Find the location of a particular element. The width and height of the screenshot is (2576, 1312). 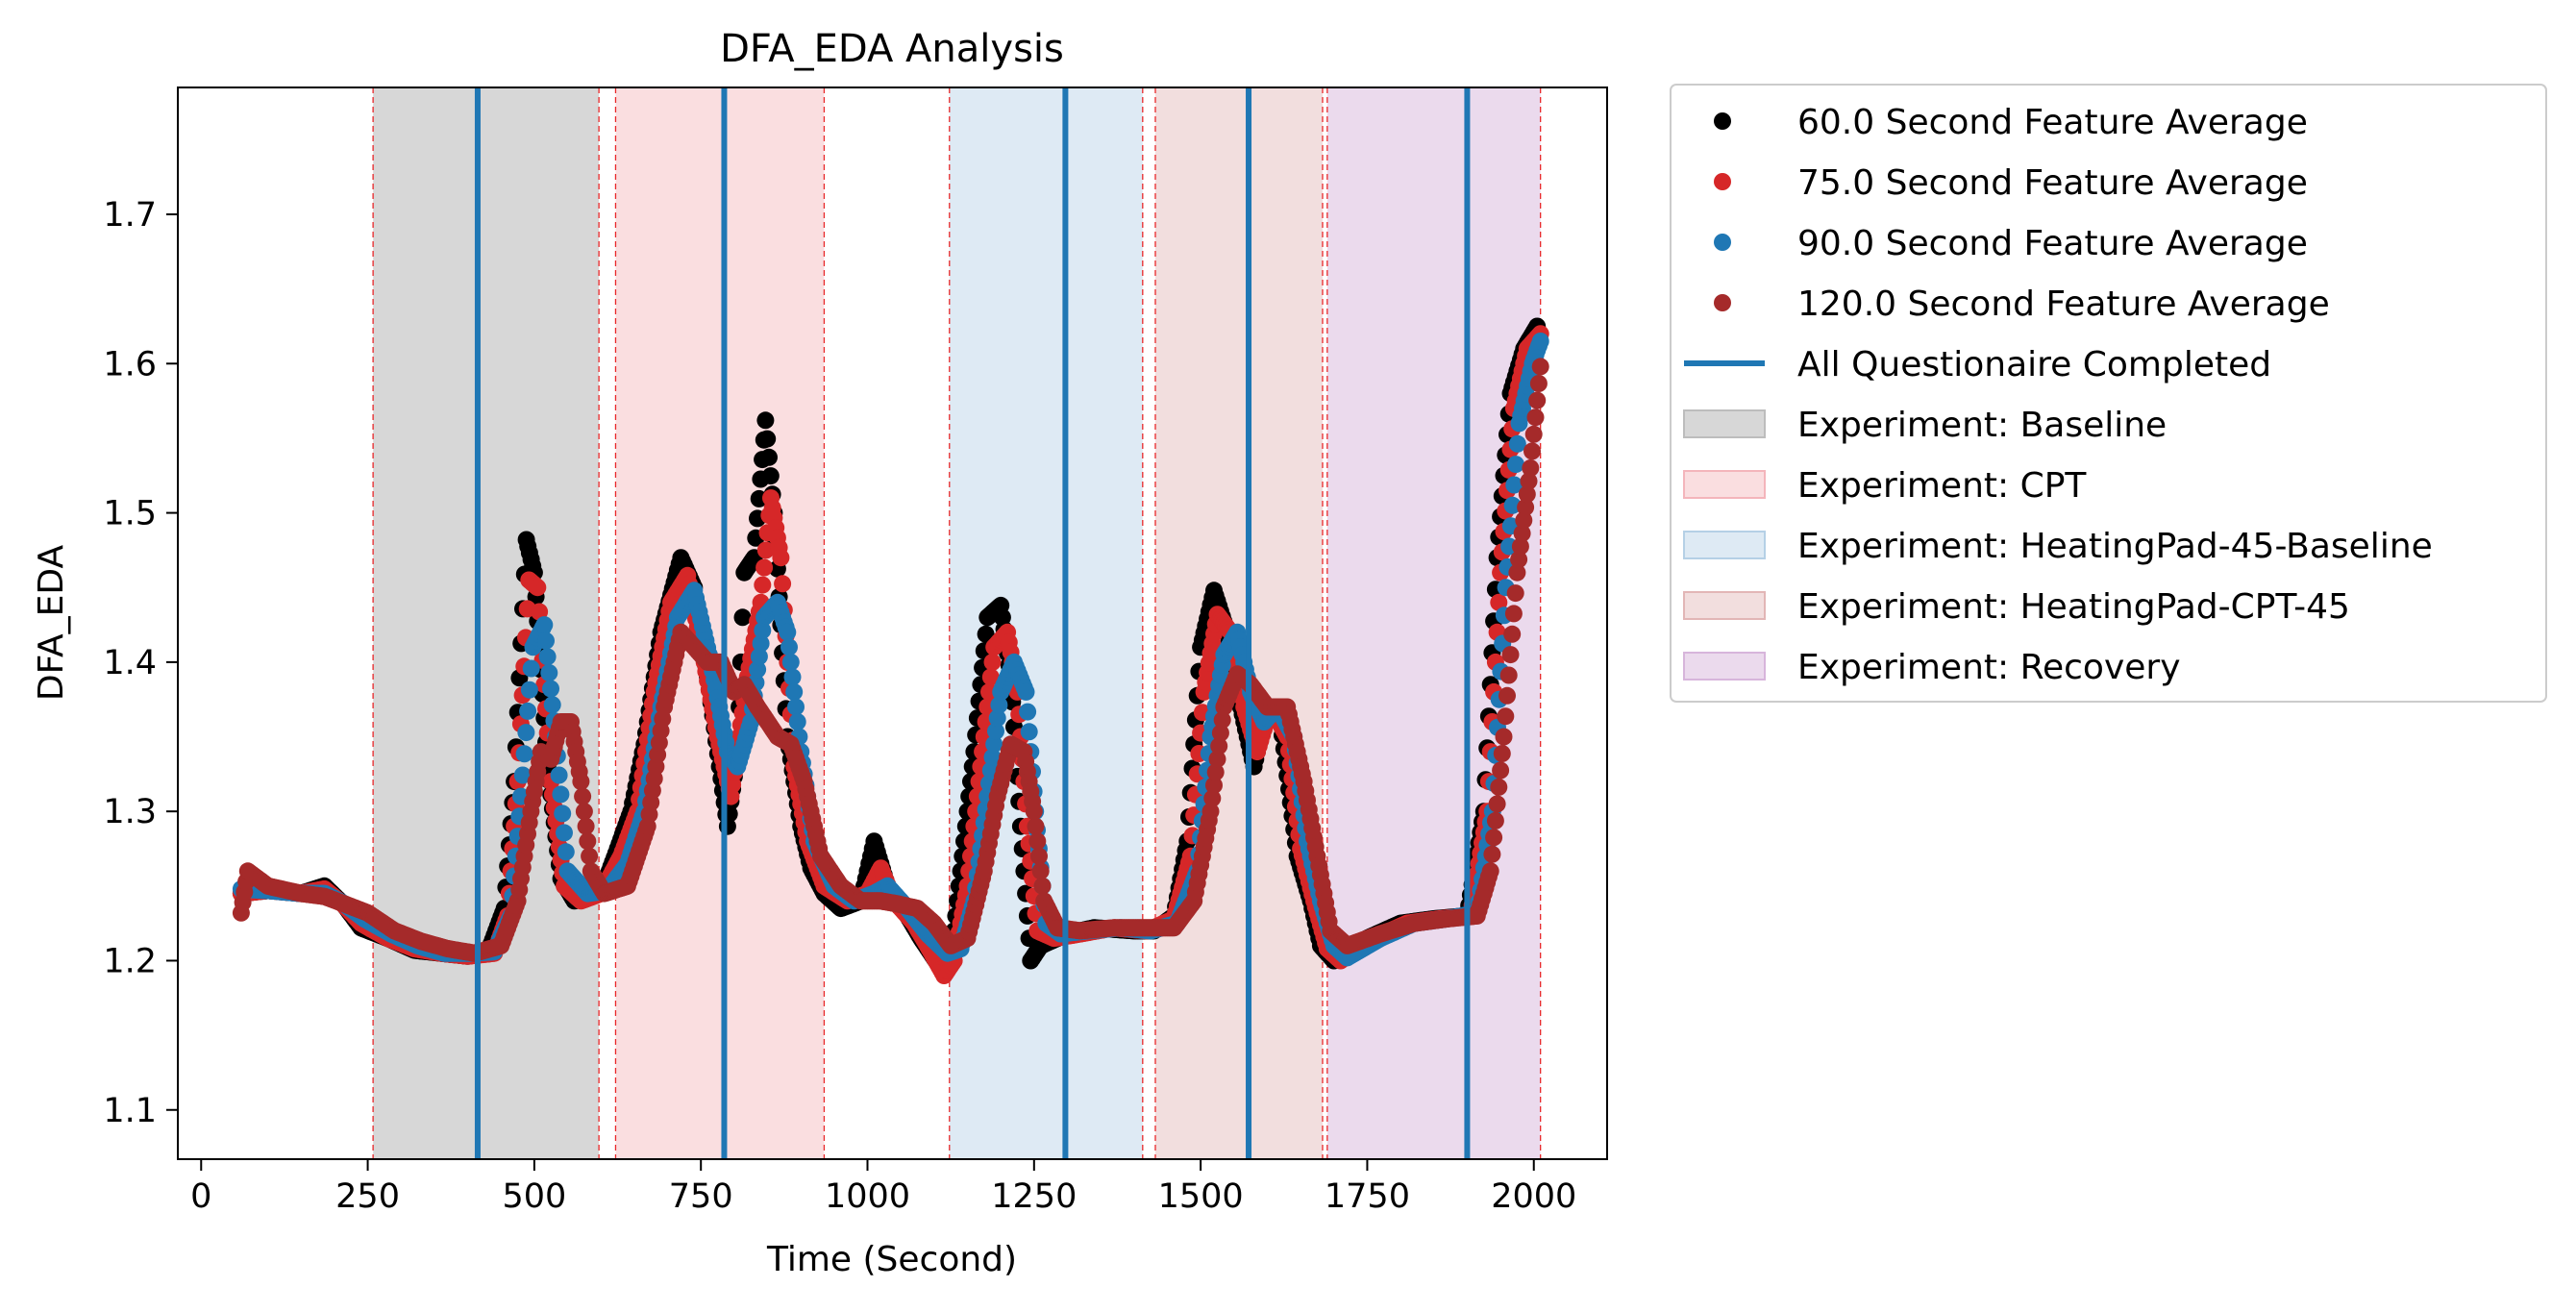

y-tick-label: 1.7 is located at coordinates (130, 215).